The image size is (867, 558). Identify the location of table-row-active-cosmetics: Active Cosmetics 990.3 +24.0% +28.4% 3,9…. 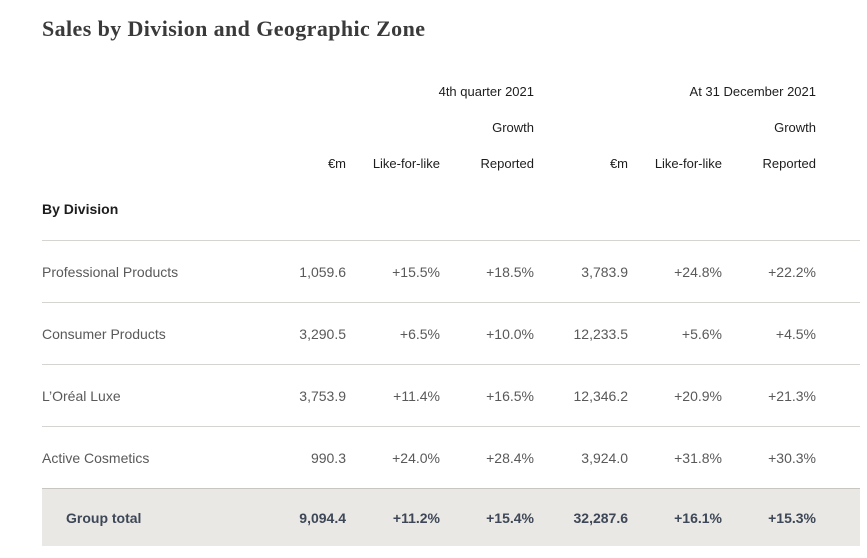
(451, 457).